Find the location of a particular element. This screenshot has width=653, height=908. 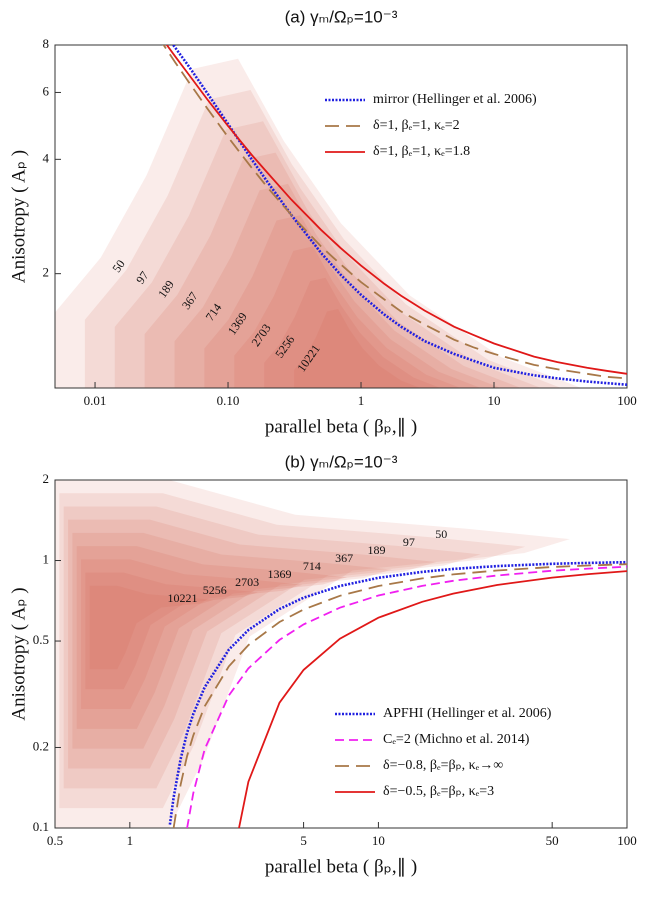

x-tick-label: 0.10 is located at coordinates (228, 400).